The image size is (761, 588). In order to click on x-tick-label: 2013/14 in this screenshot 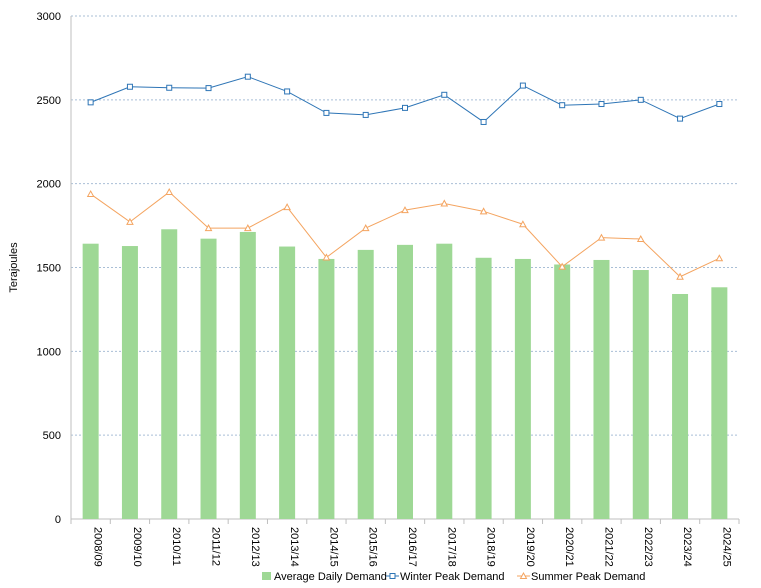, I will do `click(294, 547)`.